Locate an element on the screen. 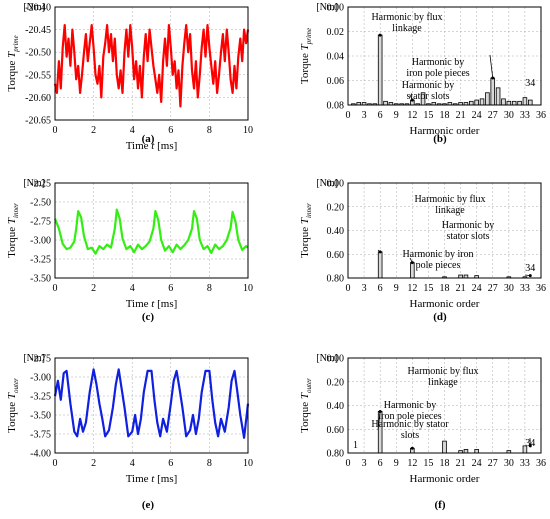 The height and width of the screenshot is (519, 550). y-tick-label: -3.25 is located at coordinates (40, 397).